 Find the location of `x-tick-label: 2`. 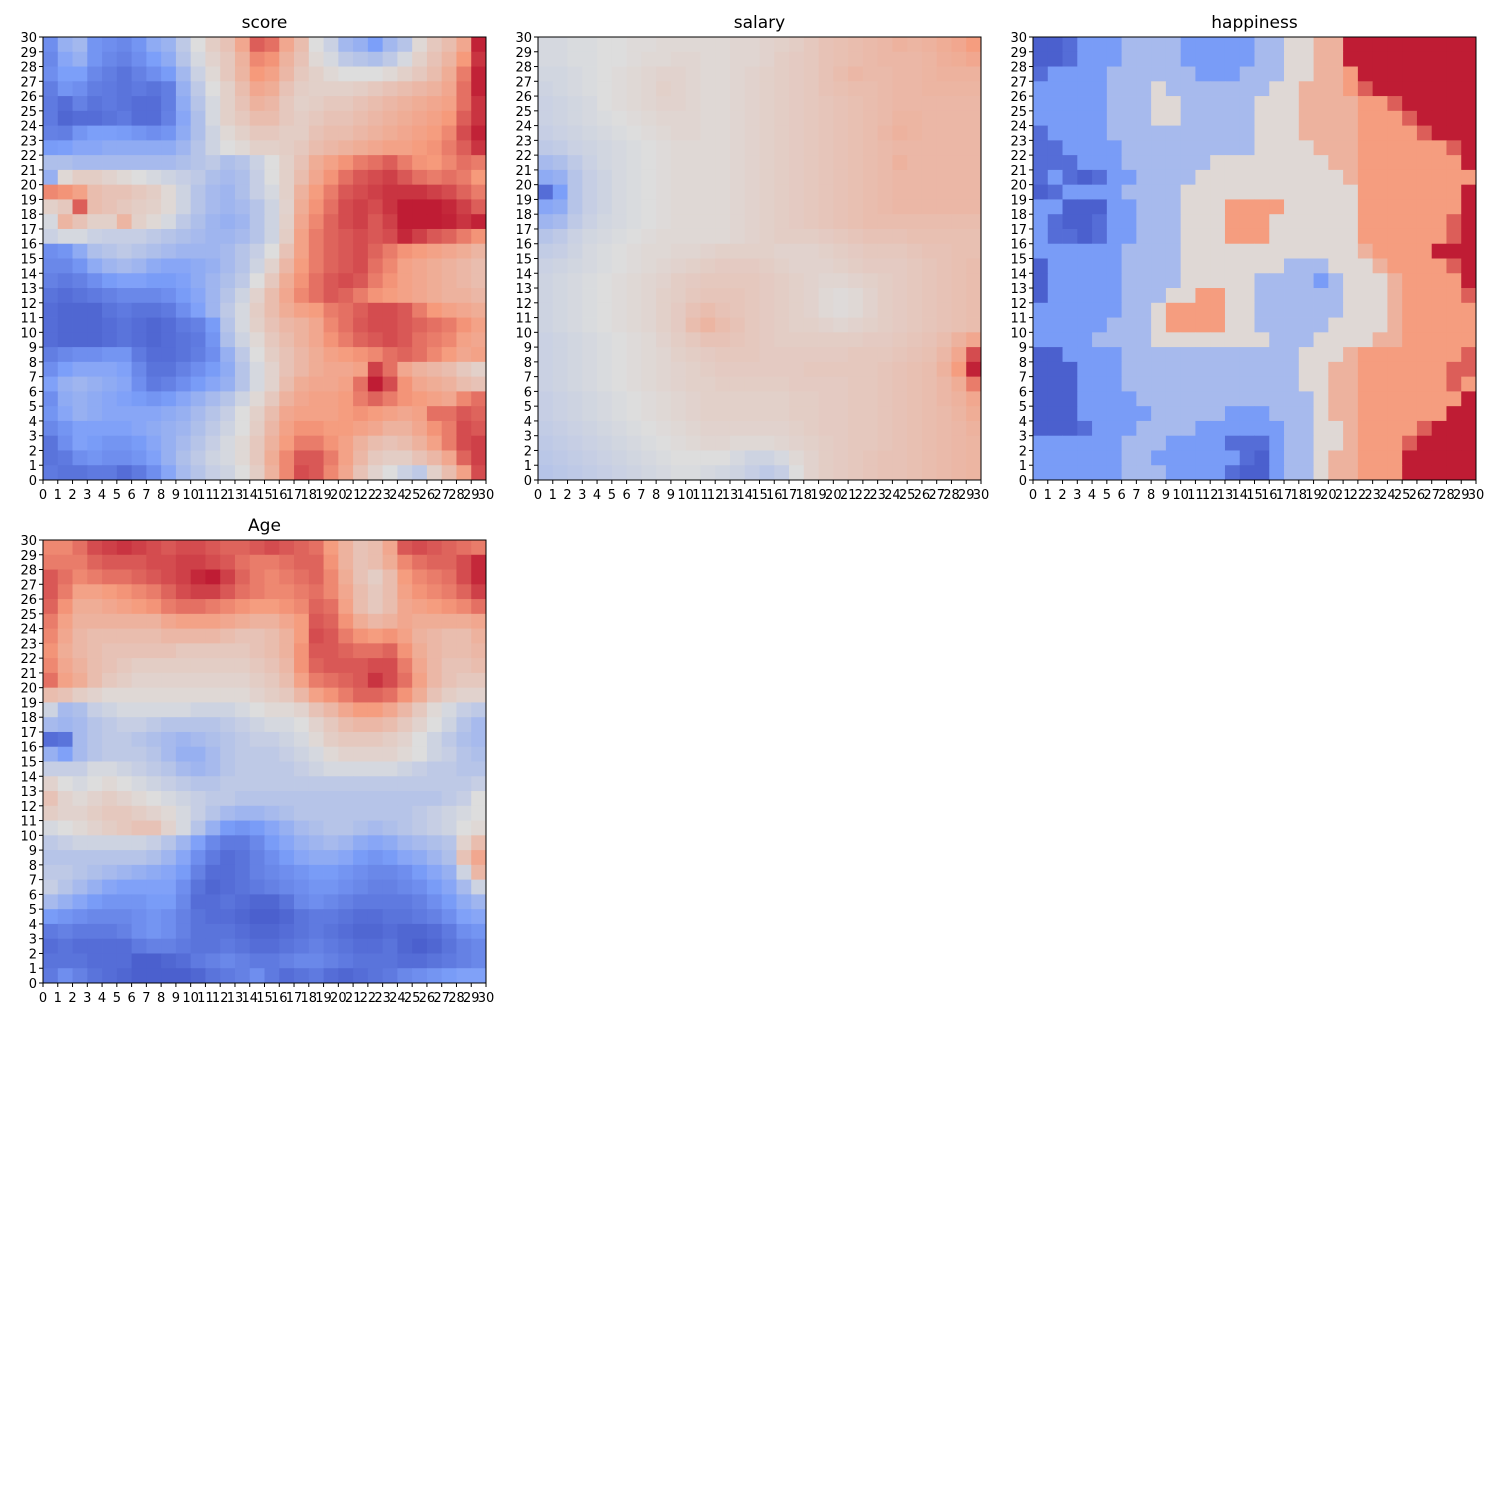

x-tick-label: 2 is located at coordinates (1062, 495).